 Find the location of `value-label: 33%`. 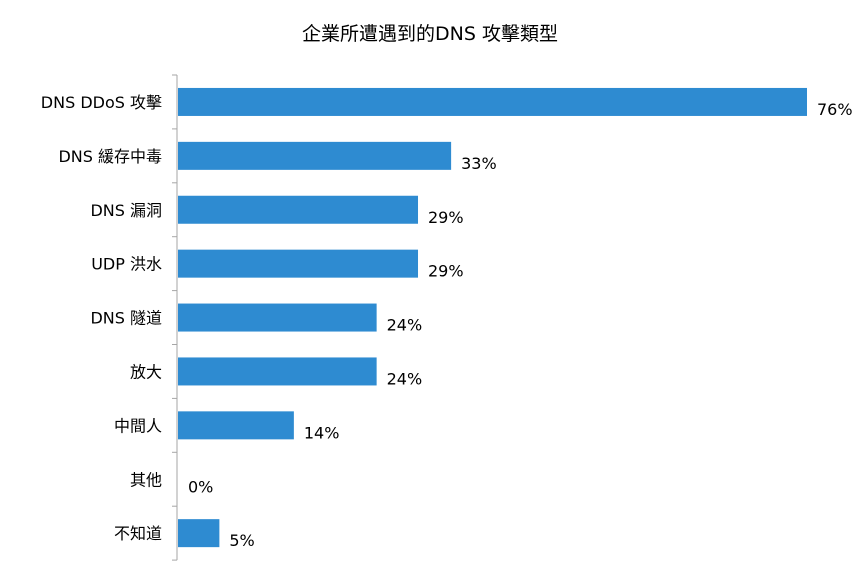

value-label: 33% is located at coordinates (479, 163).